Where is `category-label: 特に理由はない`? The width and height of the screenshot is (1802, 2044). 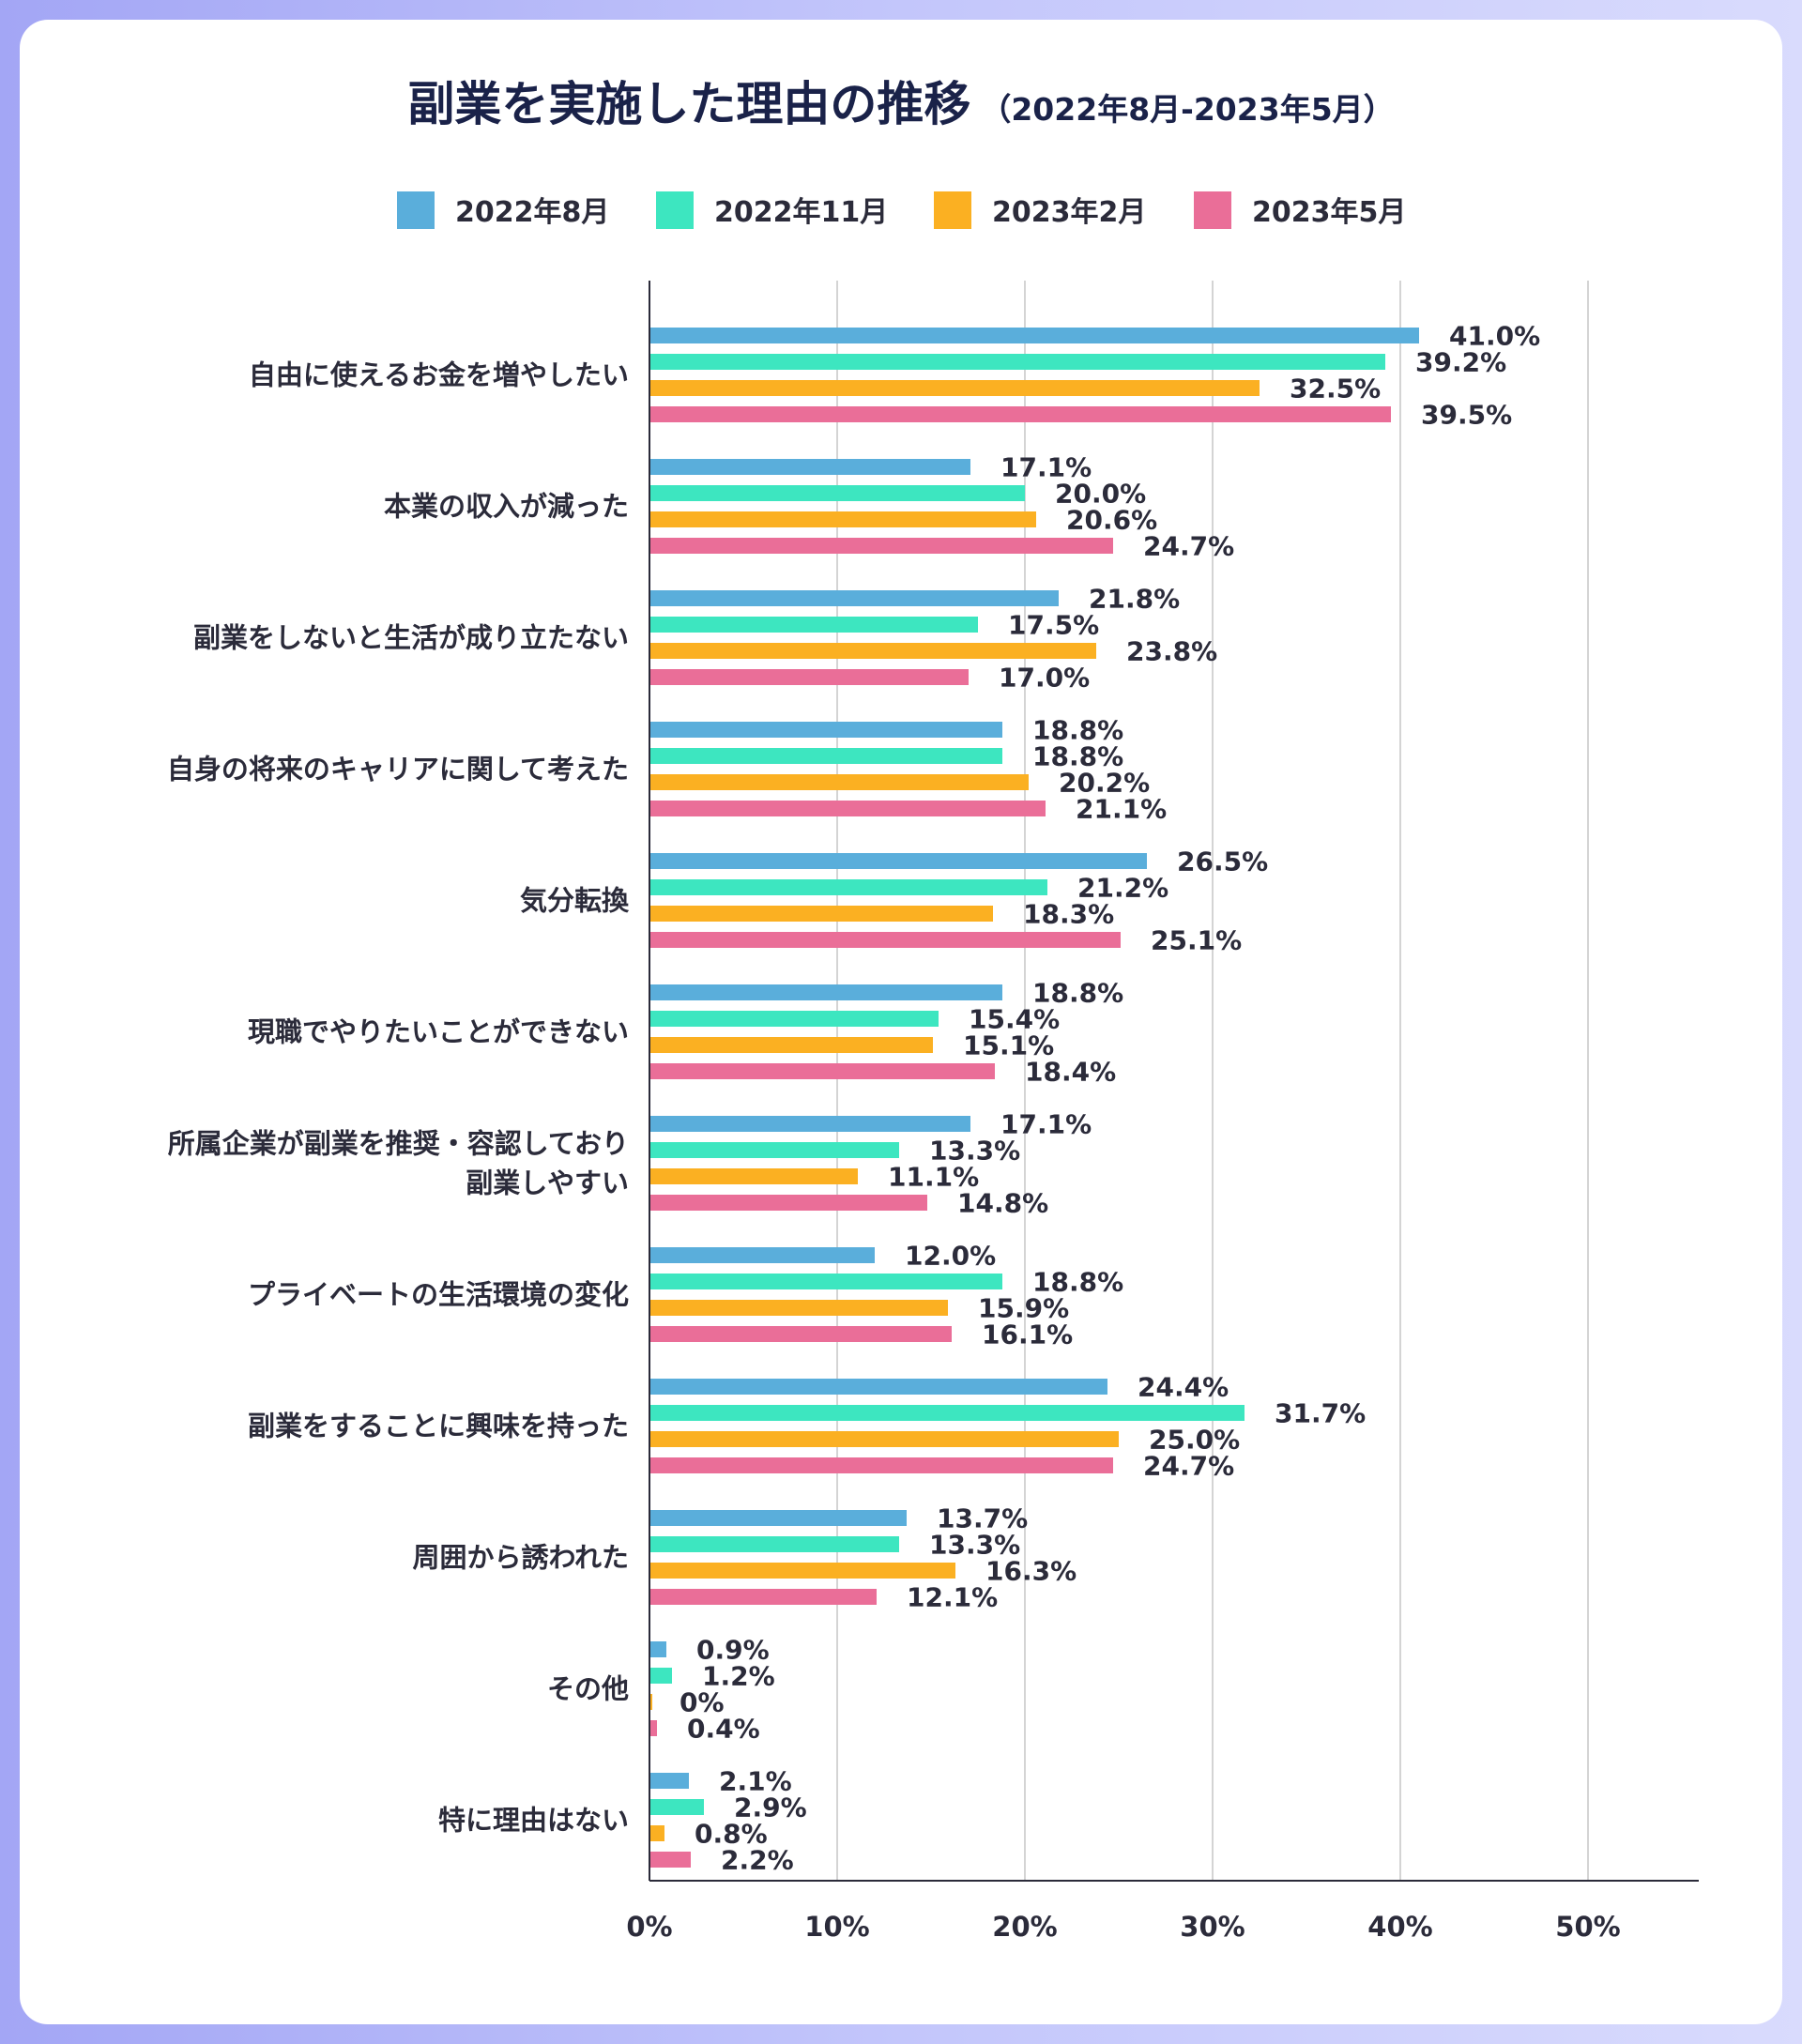
category-label: 特に理由はない is located at coordinates (534, 1821).